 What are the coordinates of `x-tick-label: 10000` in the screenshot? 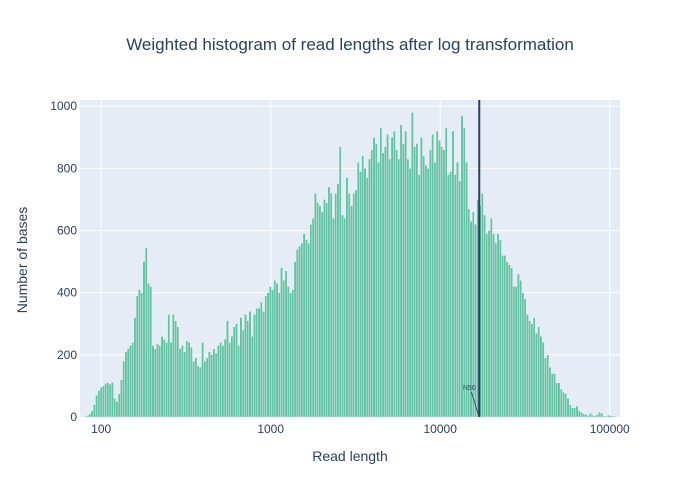 It's located at (441, 429).